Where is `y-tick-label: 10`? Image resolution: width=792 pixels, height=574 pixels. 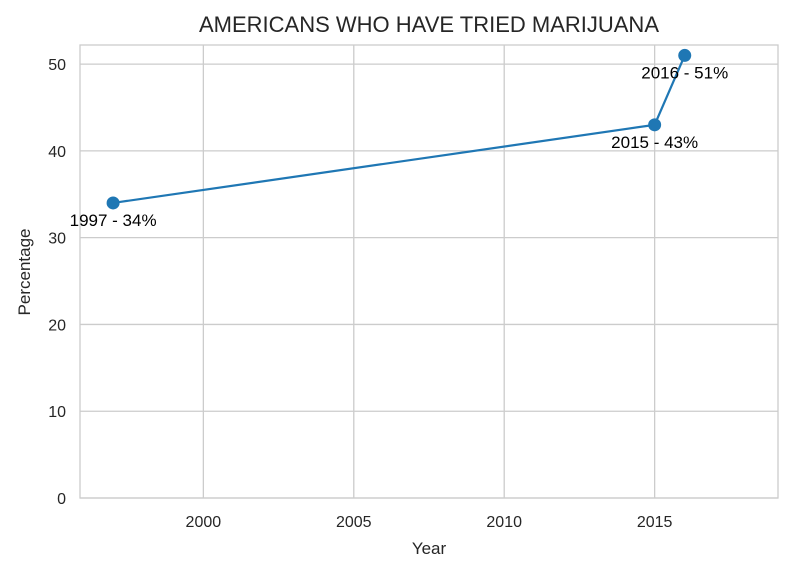
y-tick-label: 10 is located at coordinates (57, 412).